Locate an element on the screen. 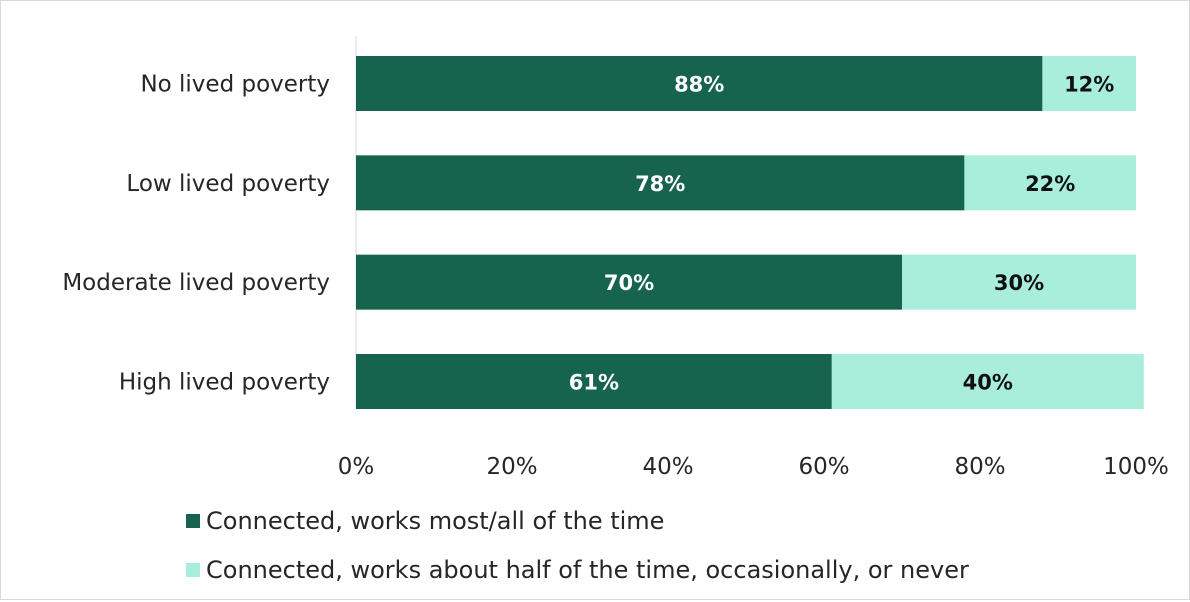  data-label-series-2: 22% is located at coordinates (1050, 184).